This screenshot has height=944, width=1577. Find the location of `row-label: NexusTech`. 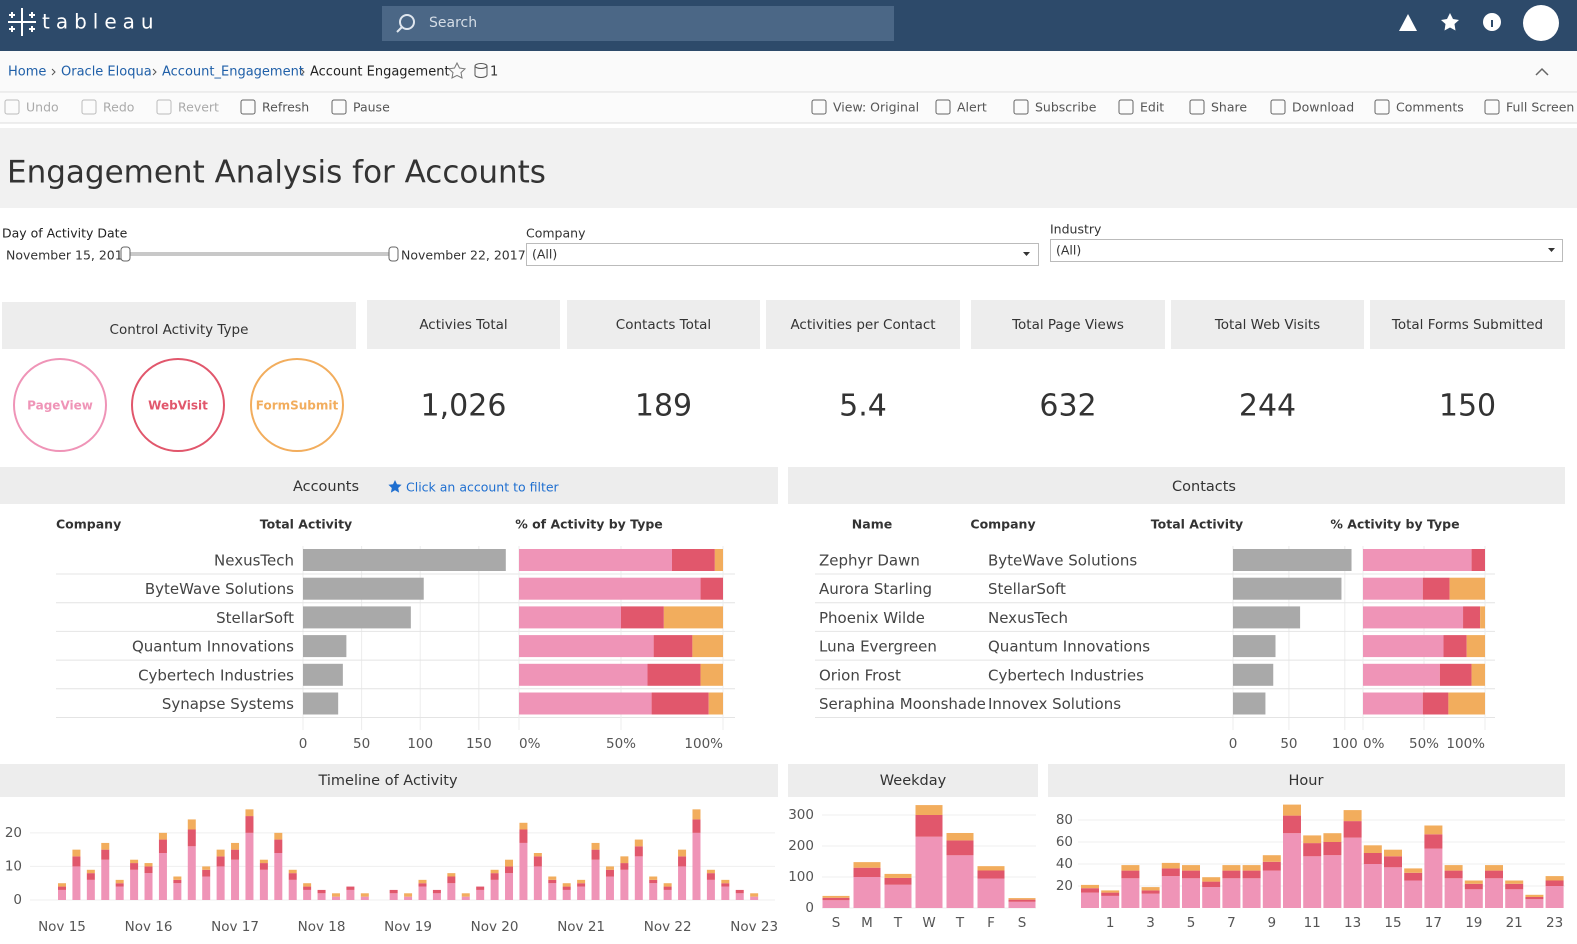

row-label: NexusTech is located at coordinates (254, 561).